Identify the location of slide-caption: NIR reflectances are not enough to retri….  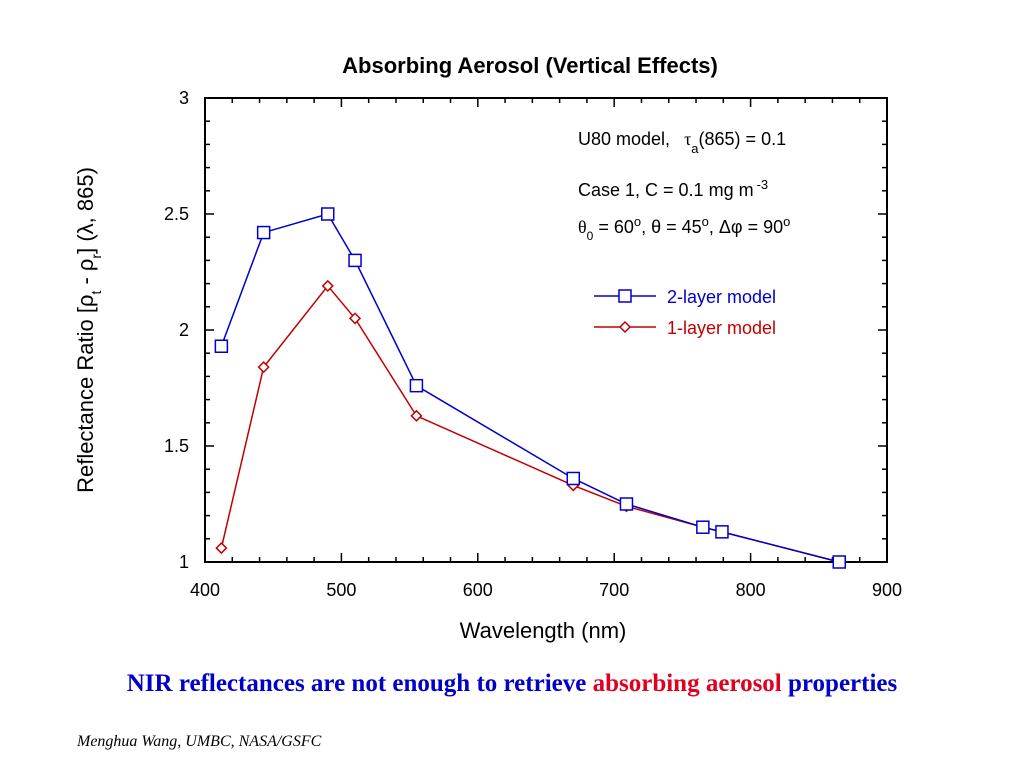
(512, 684).